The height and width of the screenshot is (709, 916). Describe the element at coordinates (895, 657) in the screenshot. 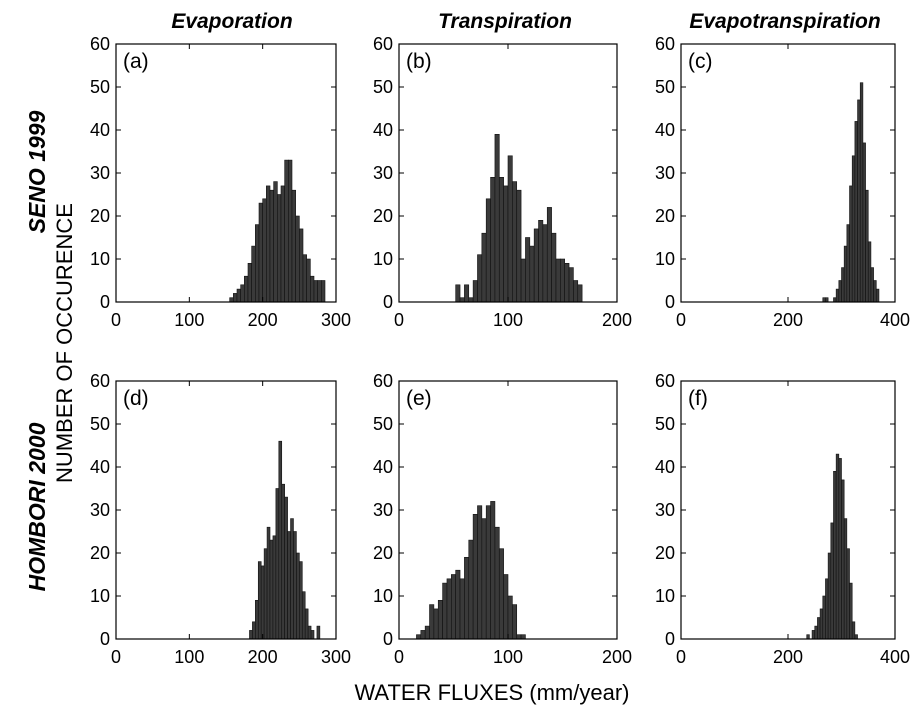

I see `x-tick-label: 400` at that location.